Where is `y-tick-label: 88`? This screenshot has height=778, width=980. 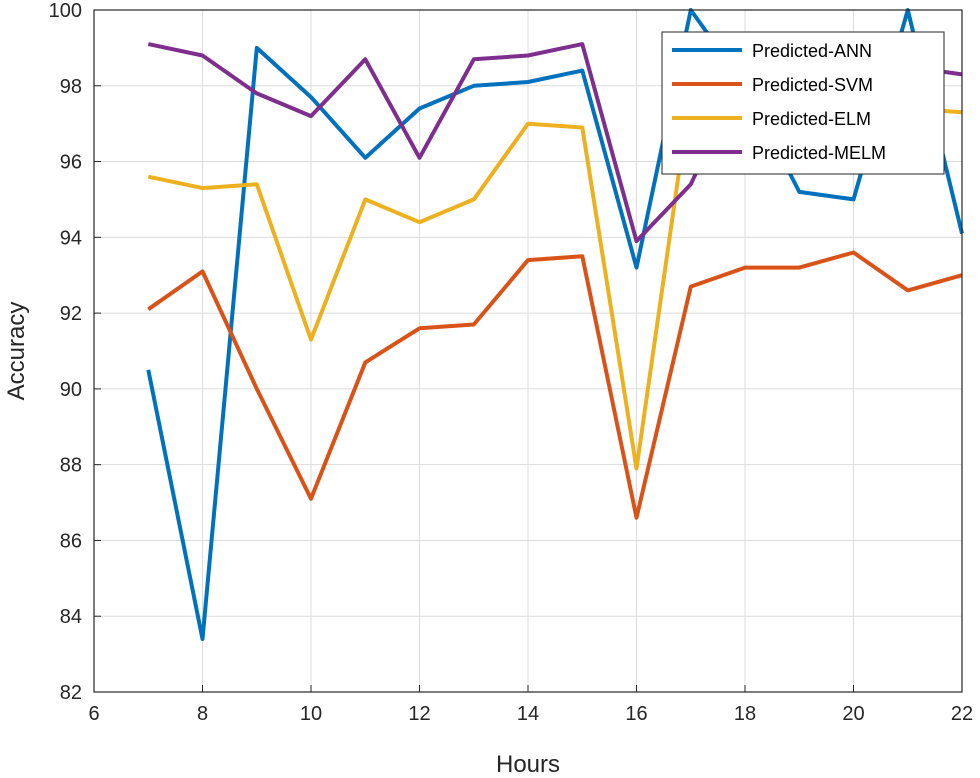
y-tick-label: 88 is located at coordinates (71, 466).